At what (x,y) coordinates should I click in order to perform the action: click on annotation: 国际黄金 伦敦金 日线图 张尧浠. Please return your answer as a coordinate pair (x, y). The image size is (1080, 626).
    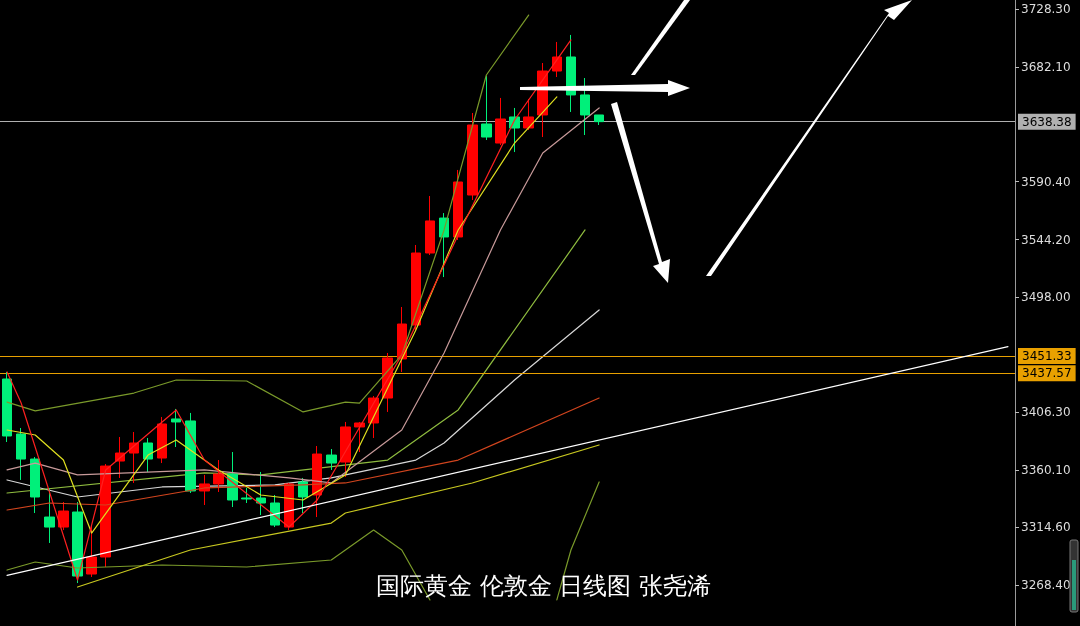
    Looking at the image, I should click on (543, 586).